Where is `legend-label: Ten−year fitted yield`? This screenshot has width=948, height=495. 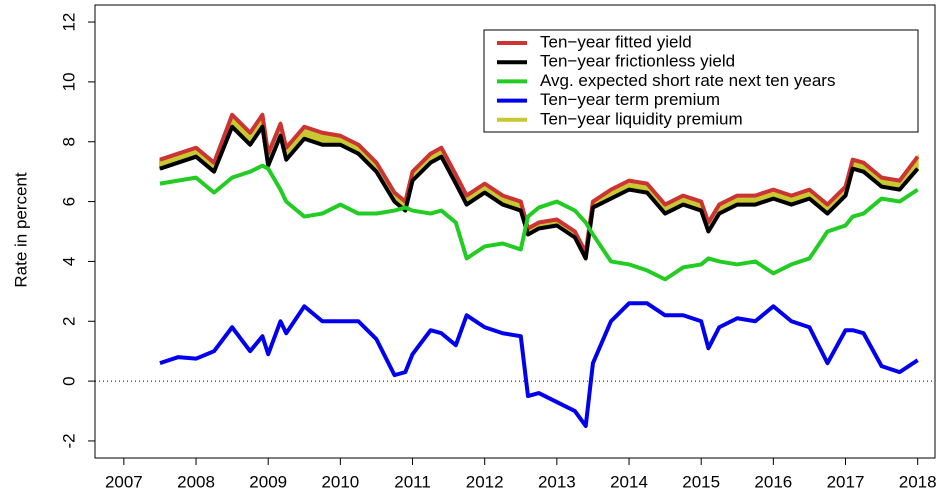
legend-label: Ten−year fitted yield is located at coordinates (616, 41).